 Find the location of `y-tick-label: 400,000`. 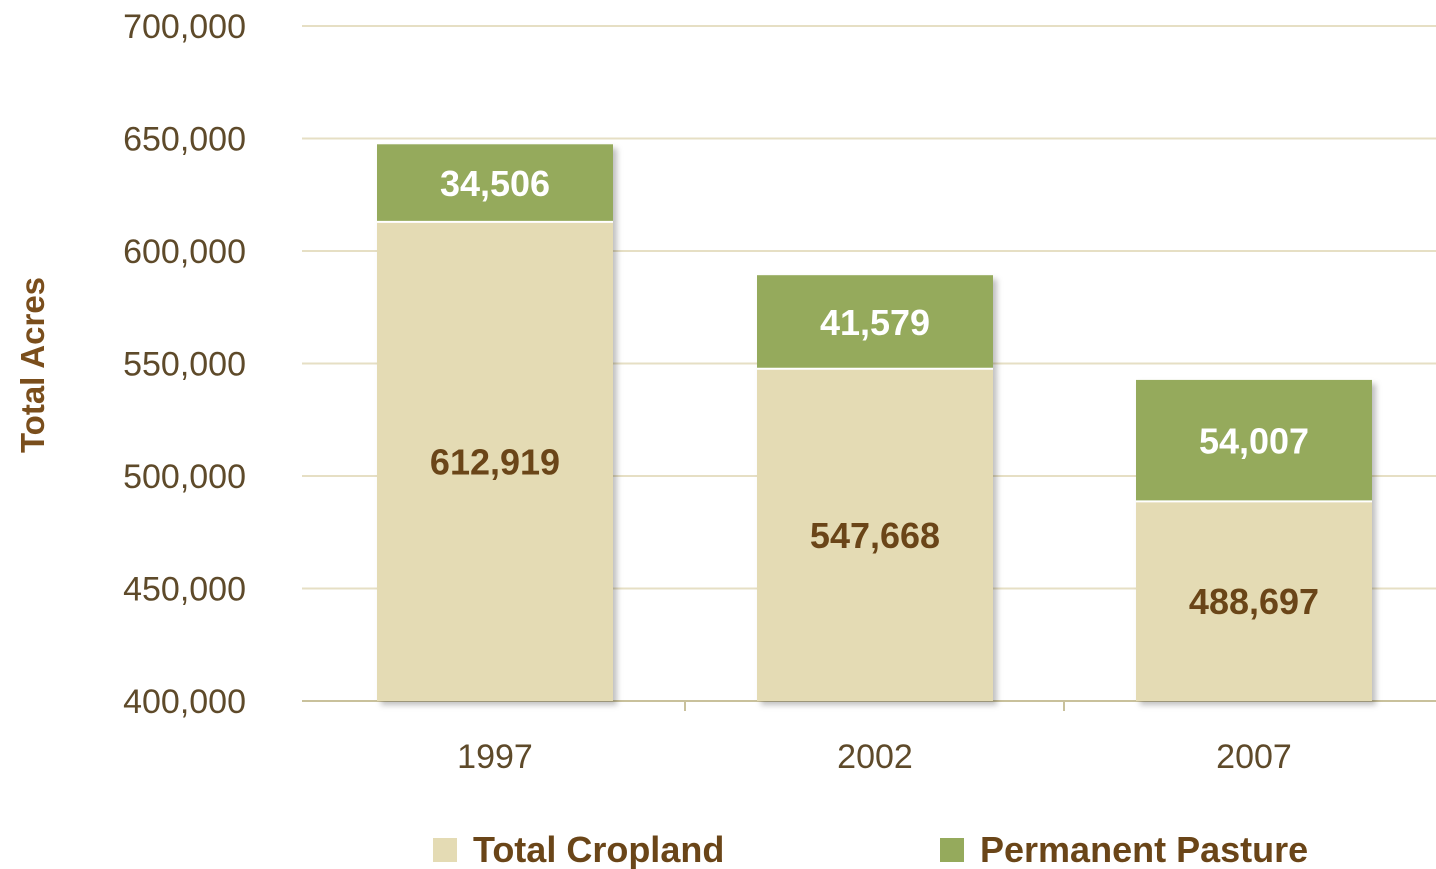

y-tick-label: 400,000 is located at coordinates (184, 702).